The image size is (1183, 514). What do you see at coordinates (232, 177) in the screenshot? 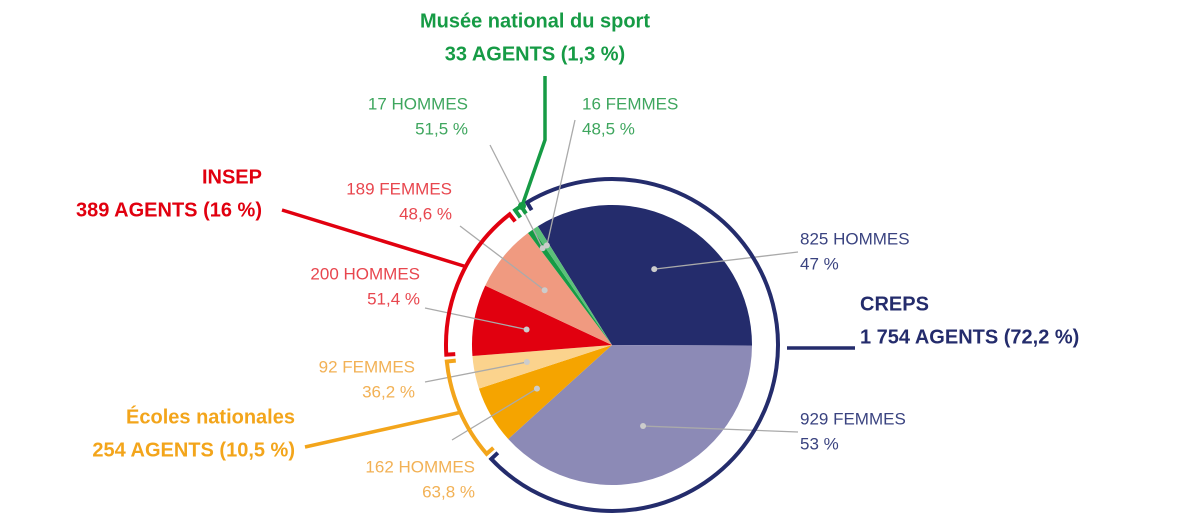
I see `group-name: INSEP` at bounding box center [232, 177].